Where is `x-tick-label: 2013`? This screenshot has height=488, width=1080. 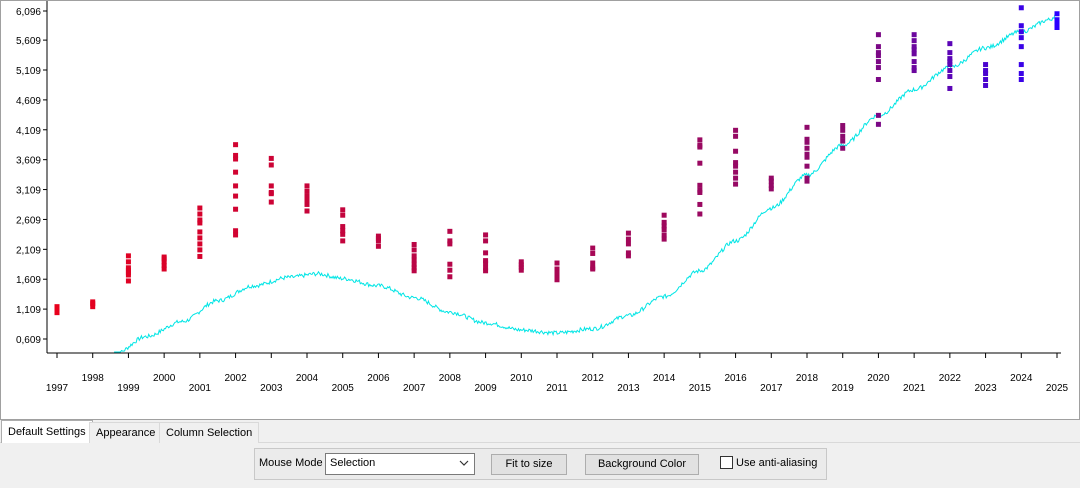 x-tick-label: 2013 is located at coordinates (628, 388).